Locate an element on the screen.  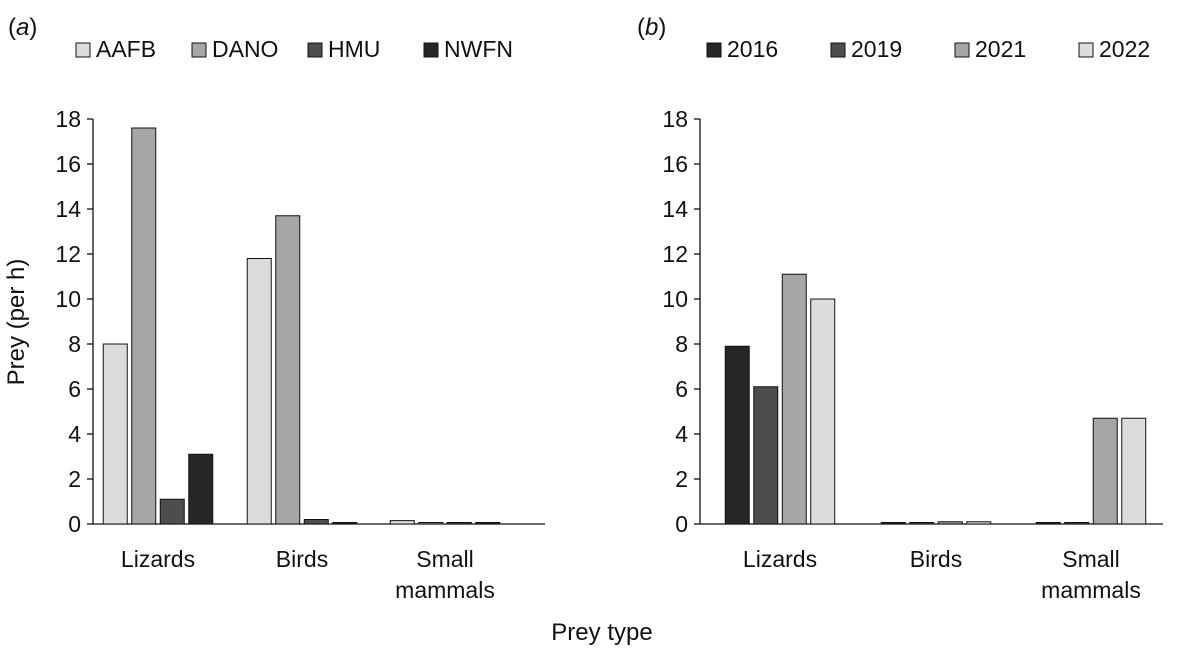
legend-label-2021: 2021 is located at coordinates (1000, 49).